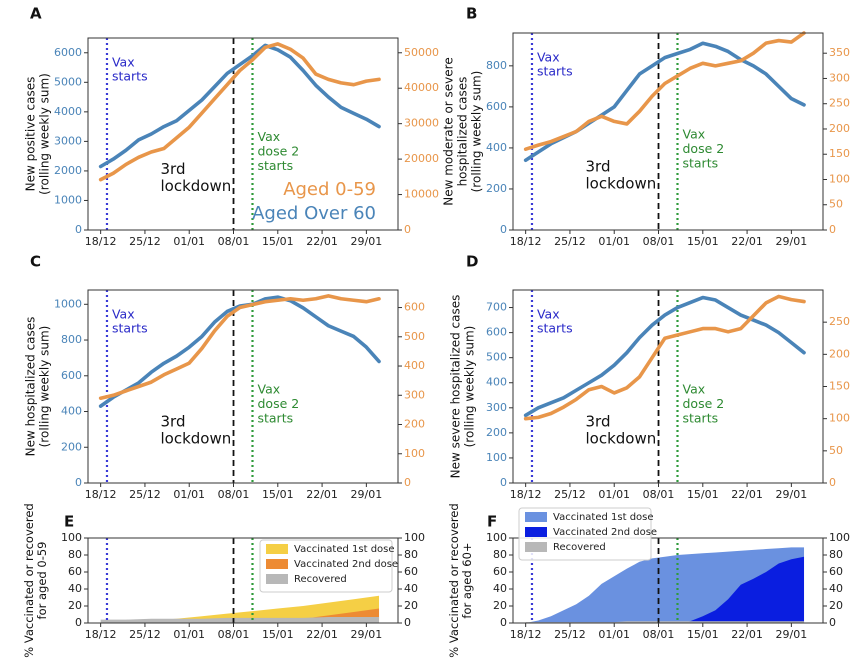 The image size is (862, 662). I want to click on panel-a-legend-aged-0-59-group: Aged 0-59, so click(329, 189).